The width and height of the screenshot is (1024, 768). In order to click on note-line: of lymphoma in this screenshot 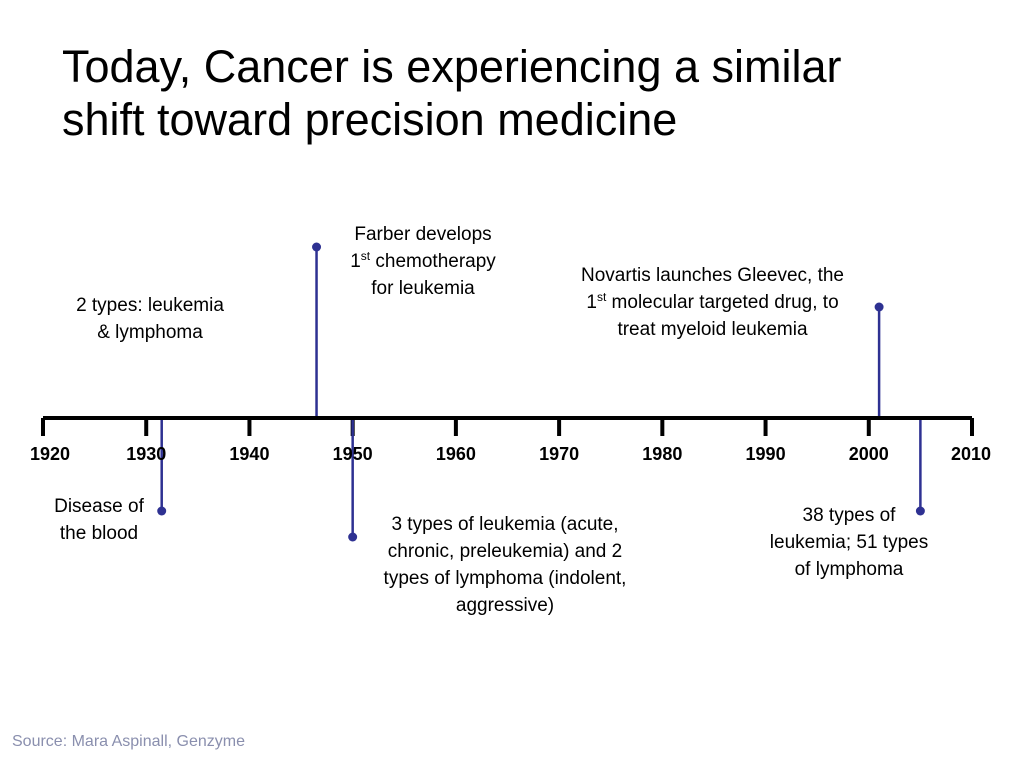, I will do `click(849, 569)`.